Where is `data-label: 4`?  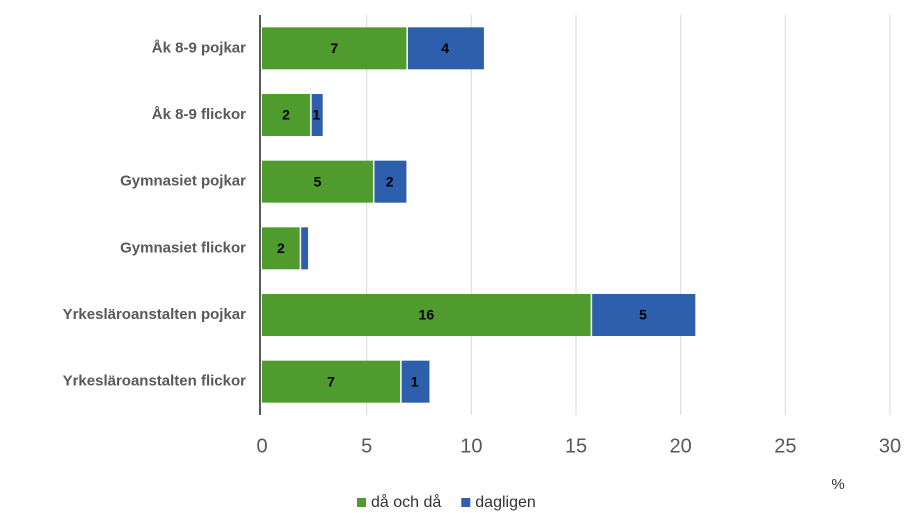 data-label: 4 is located at coordinates (445, 48).